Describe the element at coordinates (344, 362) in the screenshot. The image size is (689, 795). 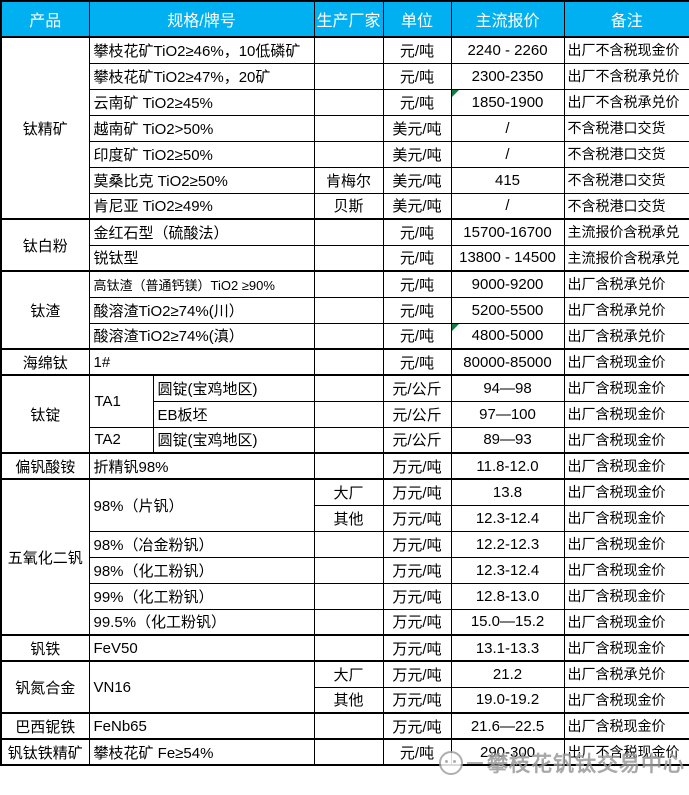
I see `table-row: 海绵钛 1# 元/吨 80000-85000 出厂含税现金价` at that location.